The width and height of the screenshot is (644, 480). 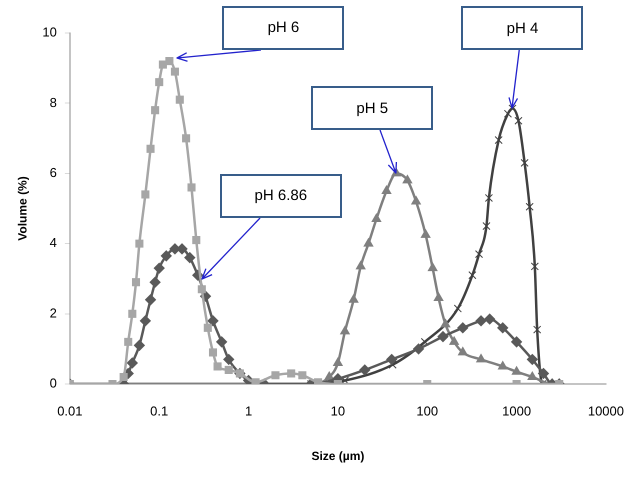 What do you see at coordinates (248, 410) in the screenshot?
I see `x-tick-label: 1` at bounding box center [248, 410].